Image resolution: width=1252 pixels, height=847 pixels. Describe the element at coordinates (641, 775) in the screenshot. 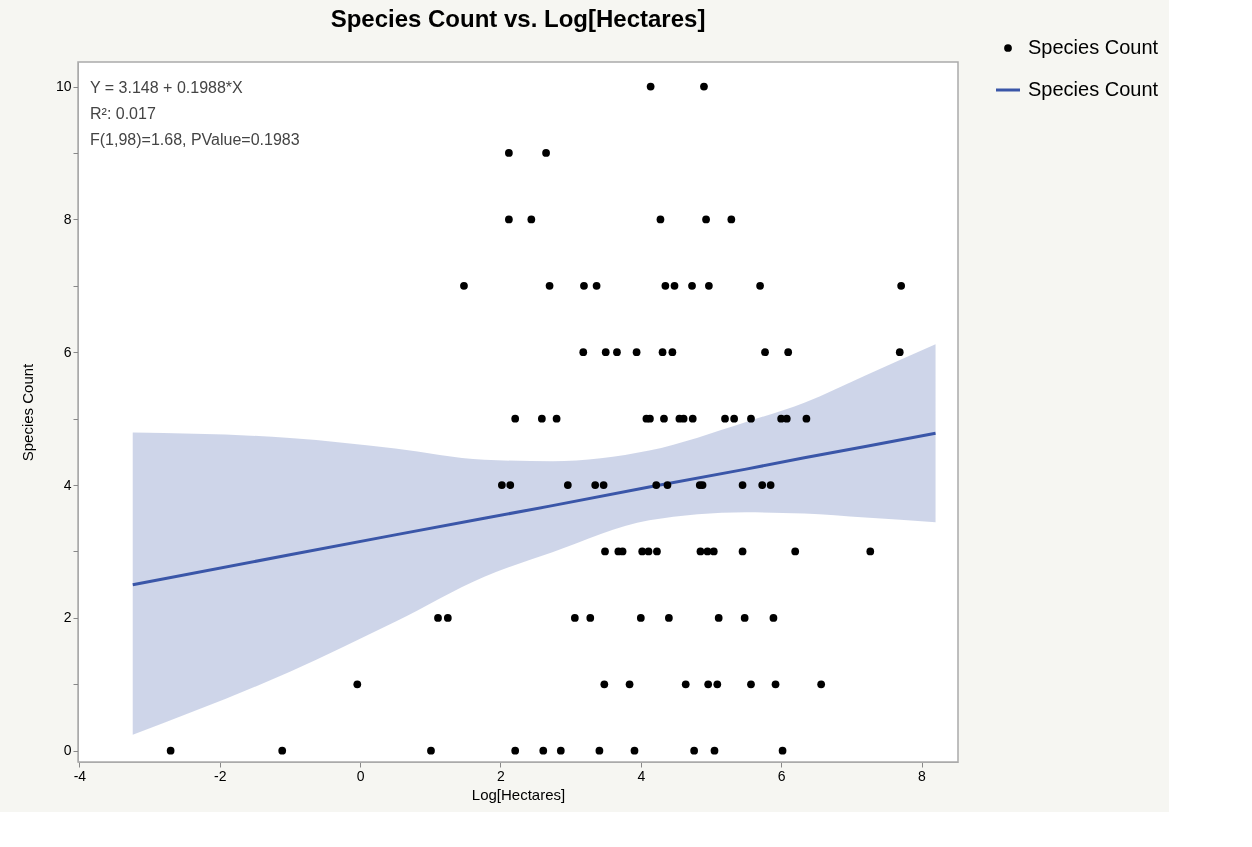

I see `x-tick-label: 4` at that location.